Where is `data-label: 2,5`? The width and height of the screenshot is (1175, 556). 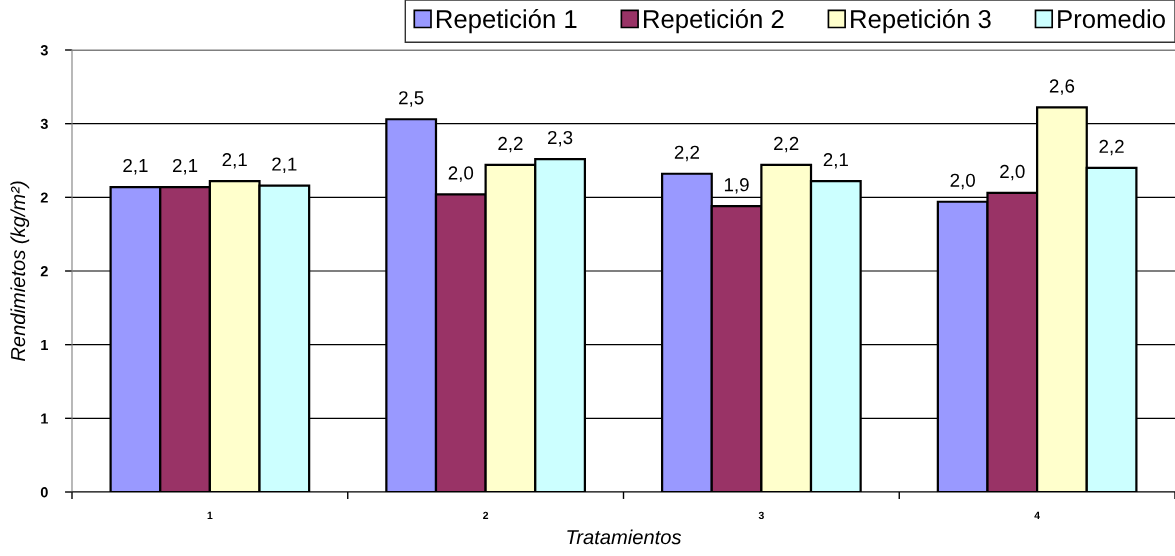
data-label: 2,5 is located at coordinates (411, 99).